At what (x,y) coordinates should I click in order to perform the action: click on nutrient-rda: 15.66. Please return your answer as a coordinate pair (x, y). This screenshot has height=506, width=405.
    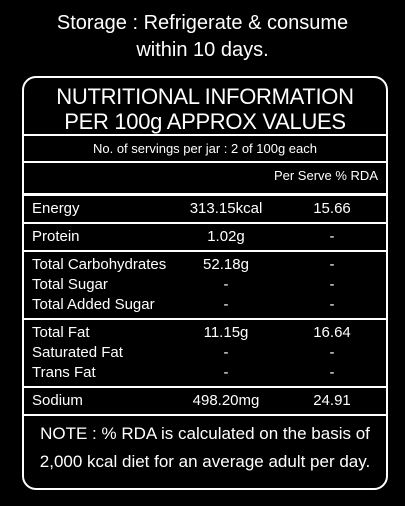
    Looking at the image, I should click on (332, 208).